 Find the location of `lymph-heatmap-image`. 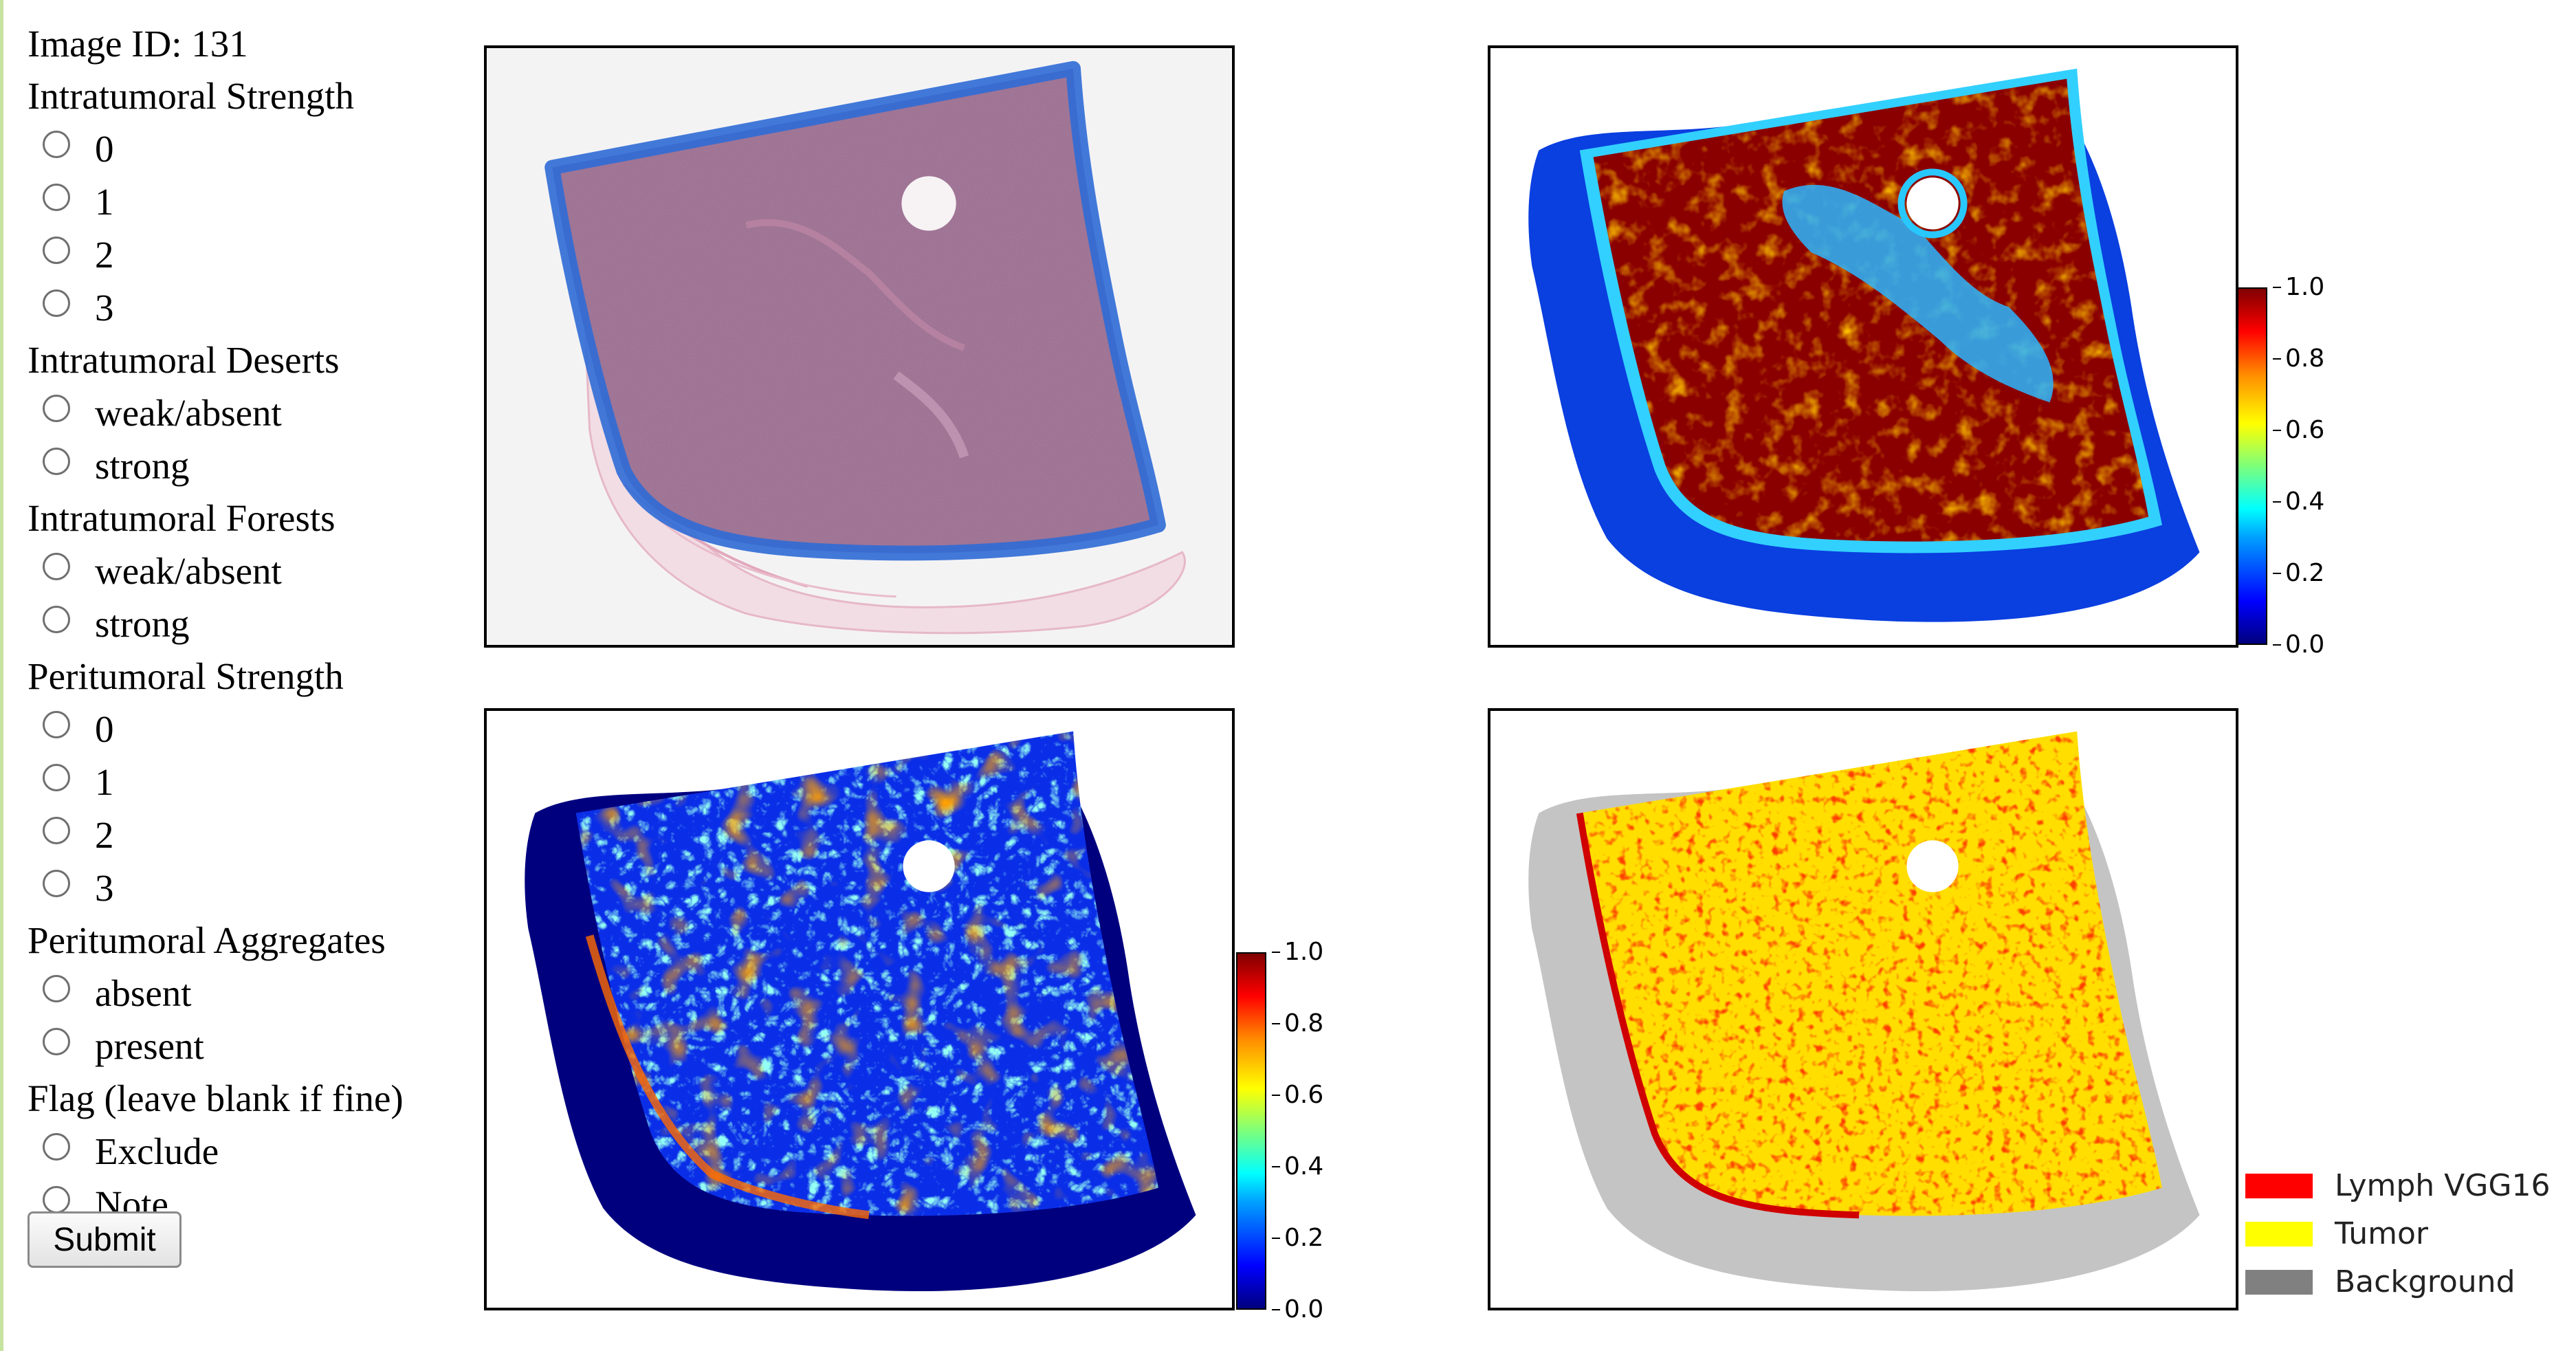

lymph-heatmap-image is located at coordinates (859, 1009).